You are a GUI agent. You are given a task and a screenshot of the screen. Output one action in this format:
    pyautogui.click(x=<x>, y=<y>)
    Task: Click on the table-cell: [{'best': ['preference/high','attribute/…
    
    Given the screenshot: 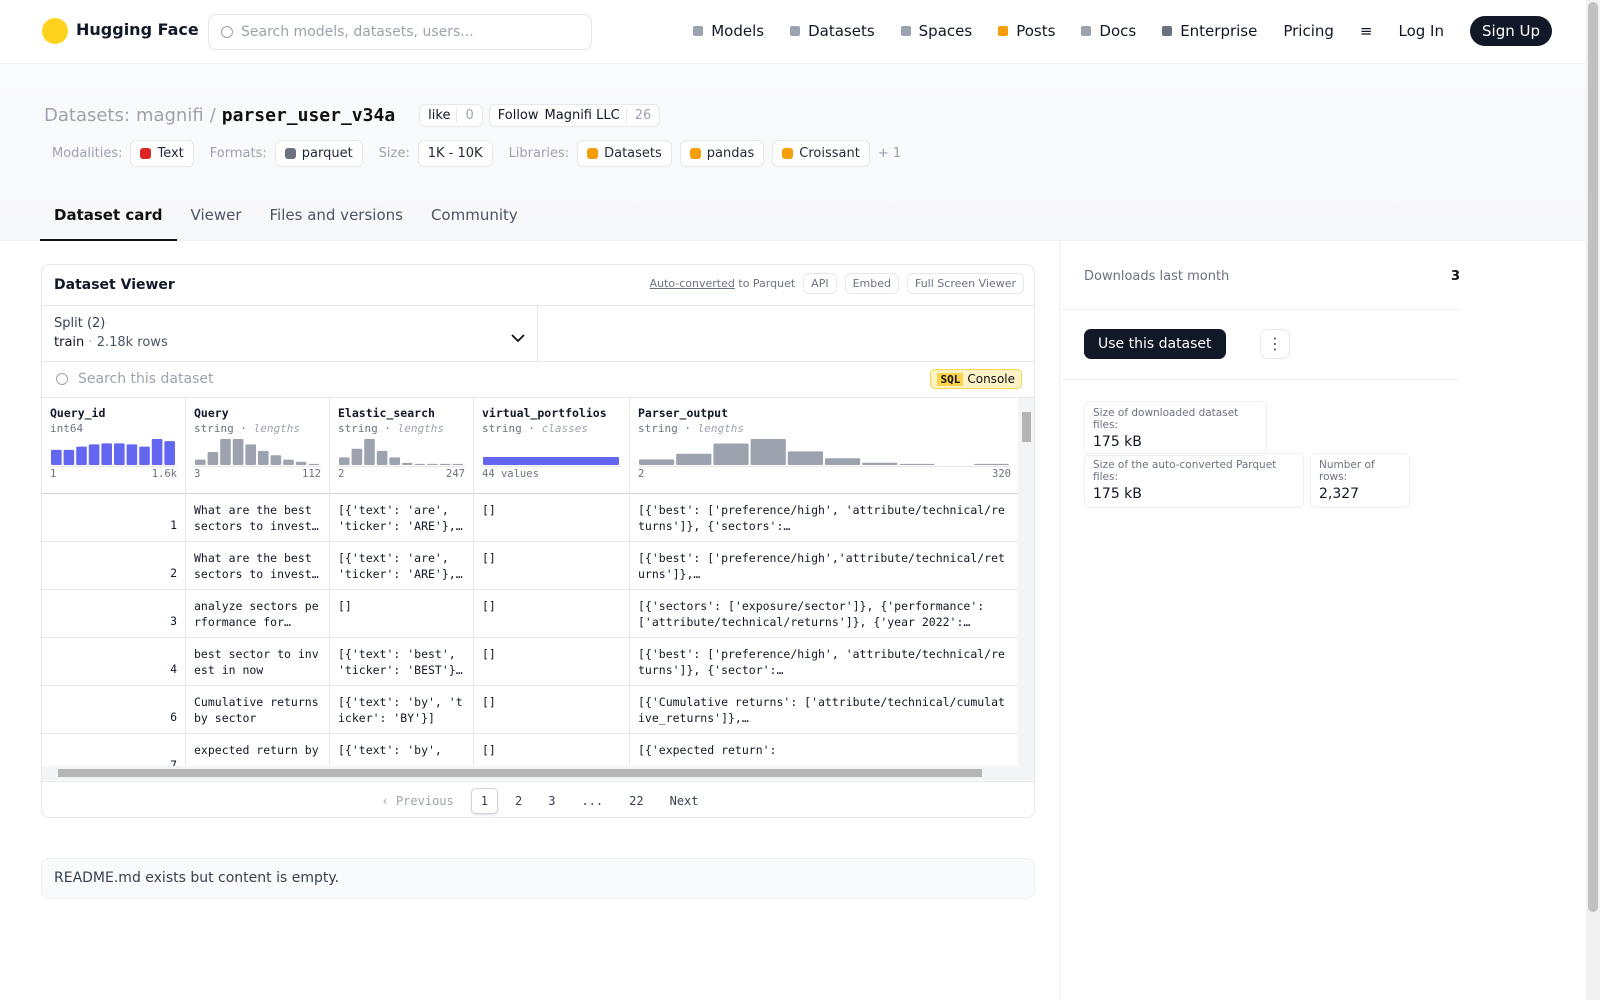 What is the action you would take?
    pyautogui.click(x=824, y=566)
    